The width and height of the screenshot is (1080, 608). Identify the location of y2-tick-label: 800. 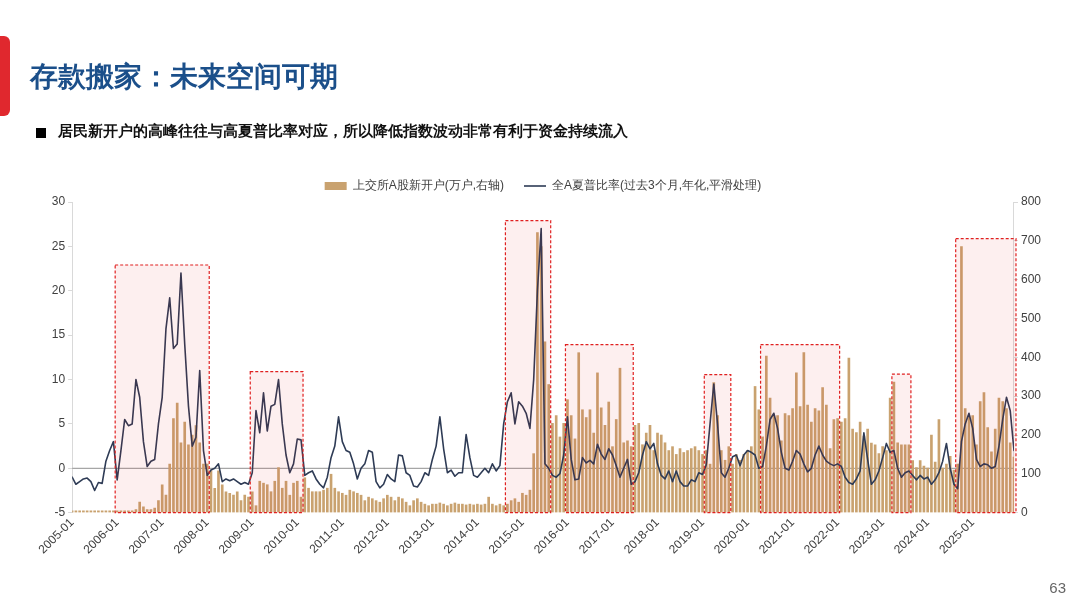
(1031, 201).